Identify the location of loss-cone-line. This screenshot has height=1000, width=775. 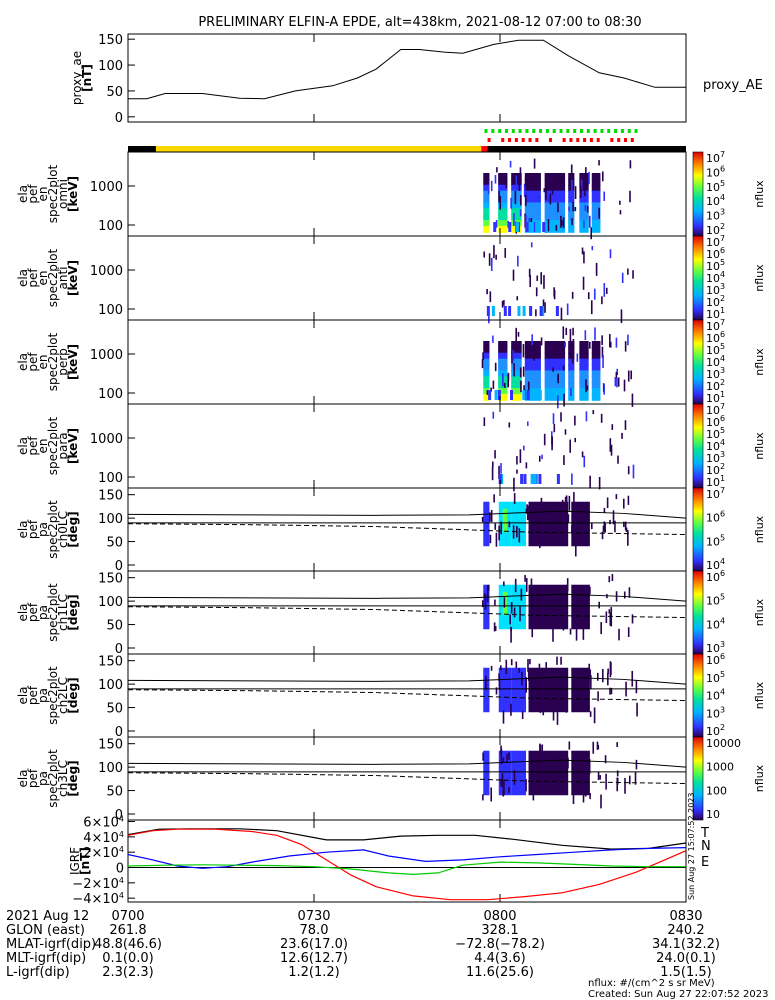
(407, 763).